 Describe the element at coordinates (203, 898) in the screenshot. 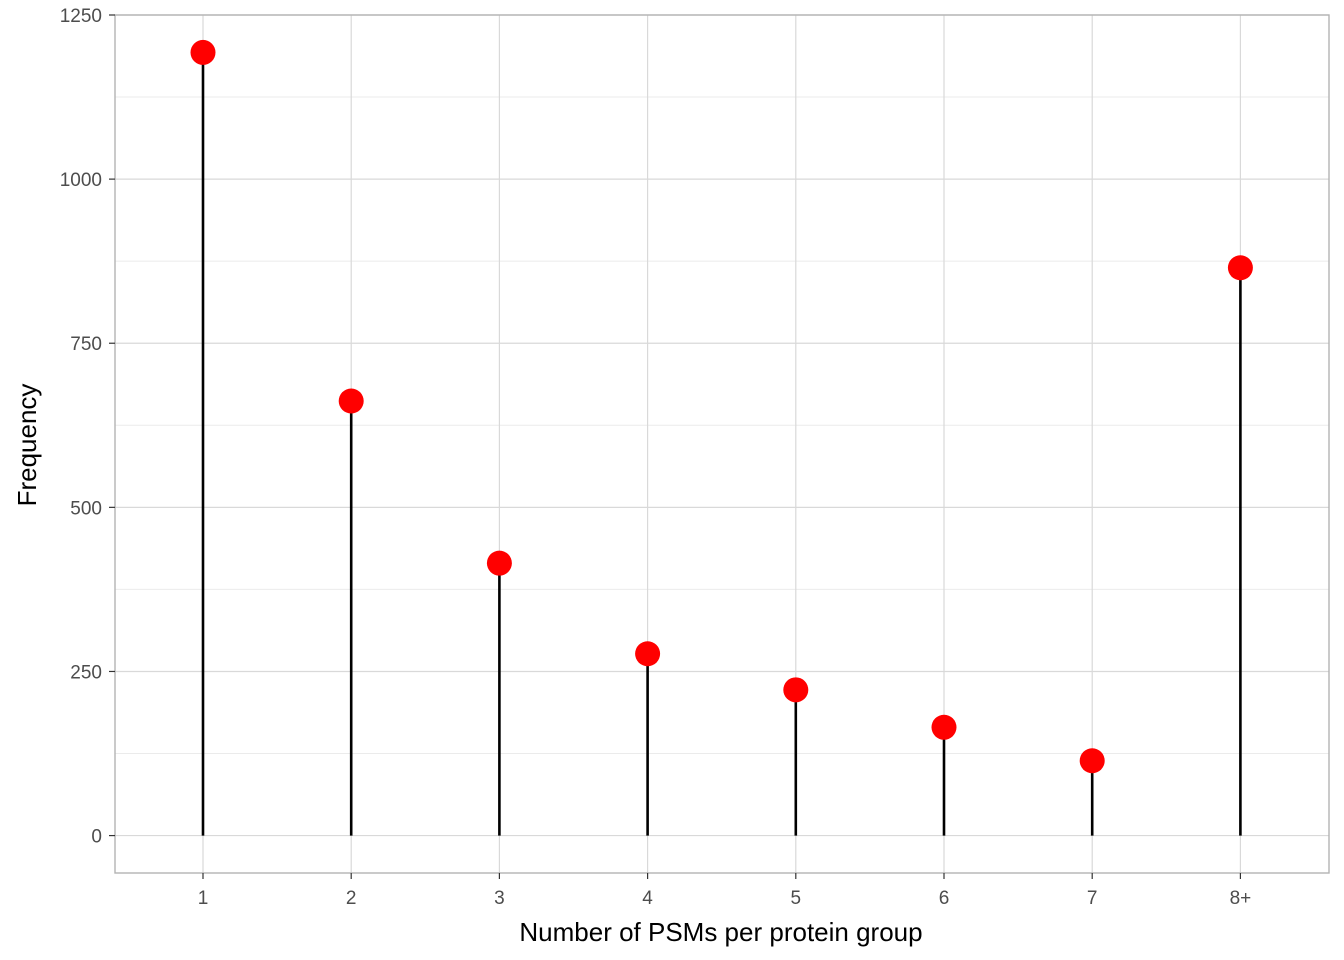

I see `x-tick-label: 1` at that location.